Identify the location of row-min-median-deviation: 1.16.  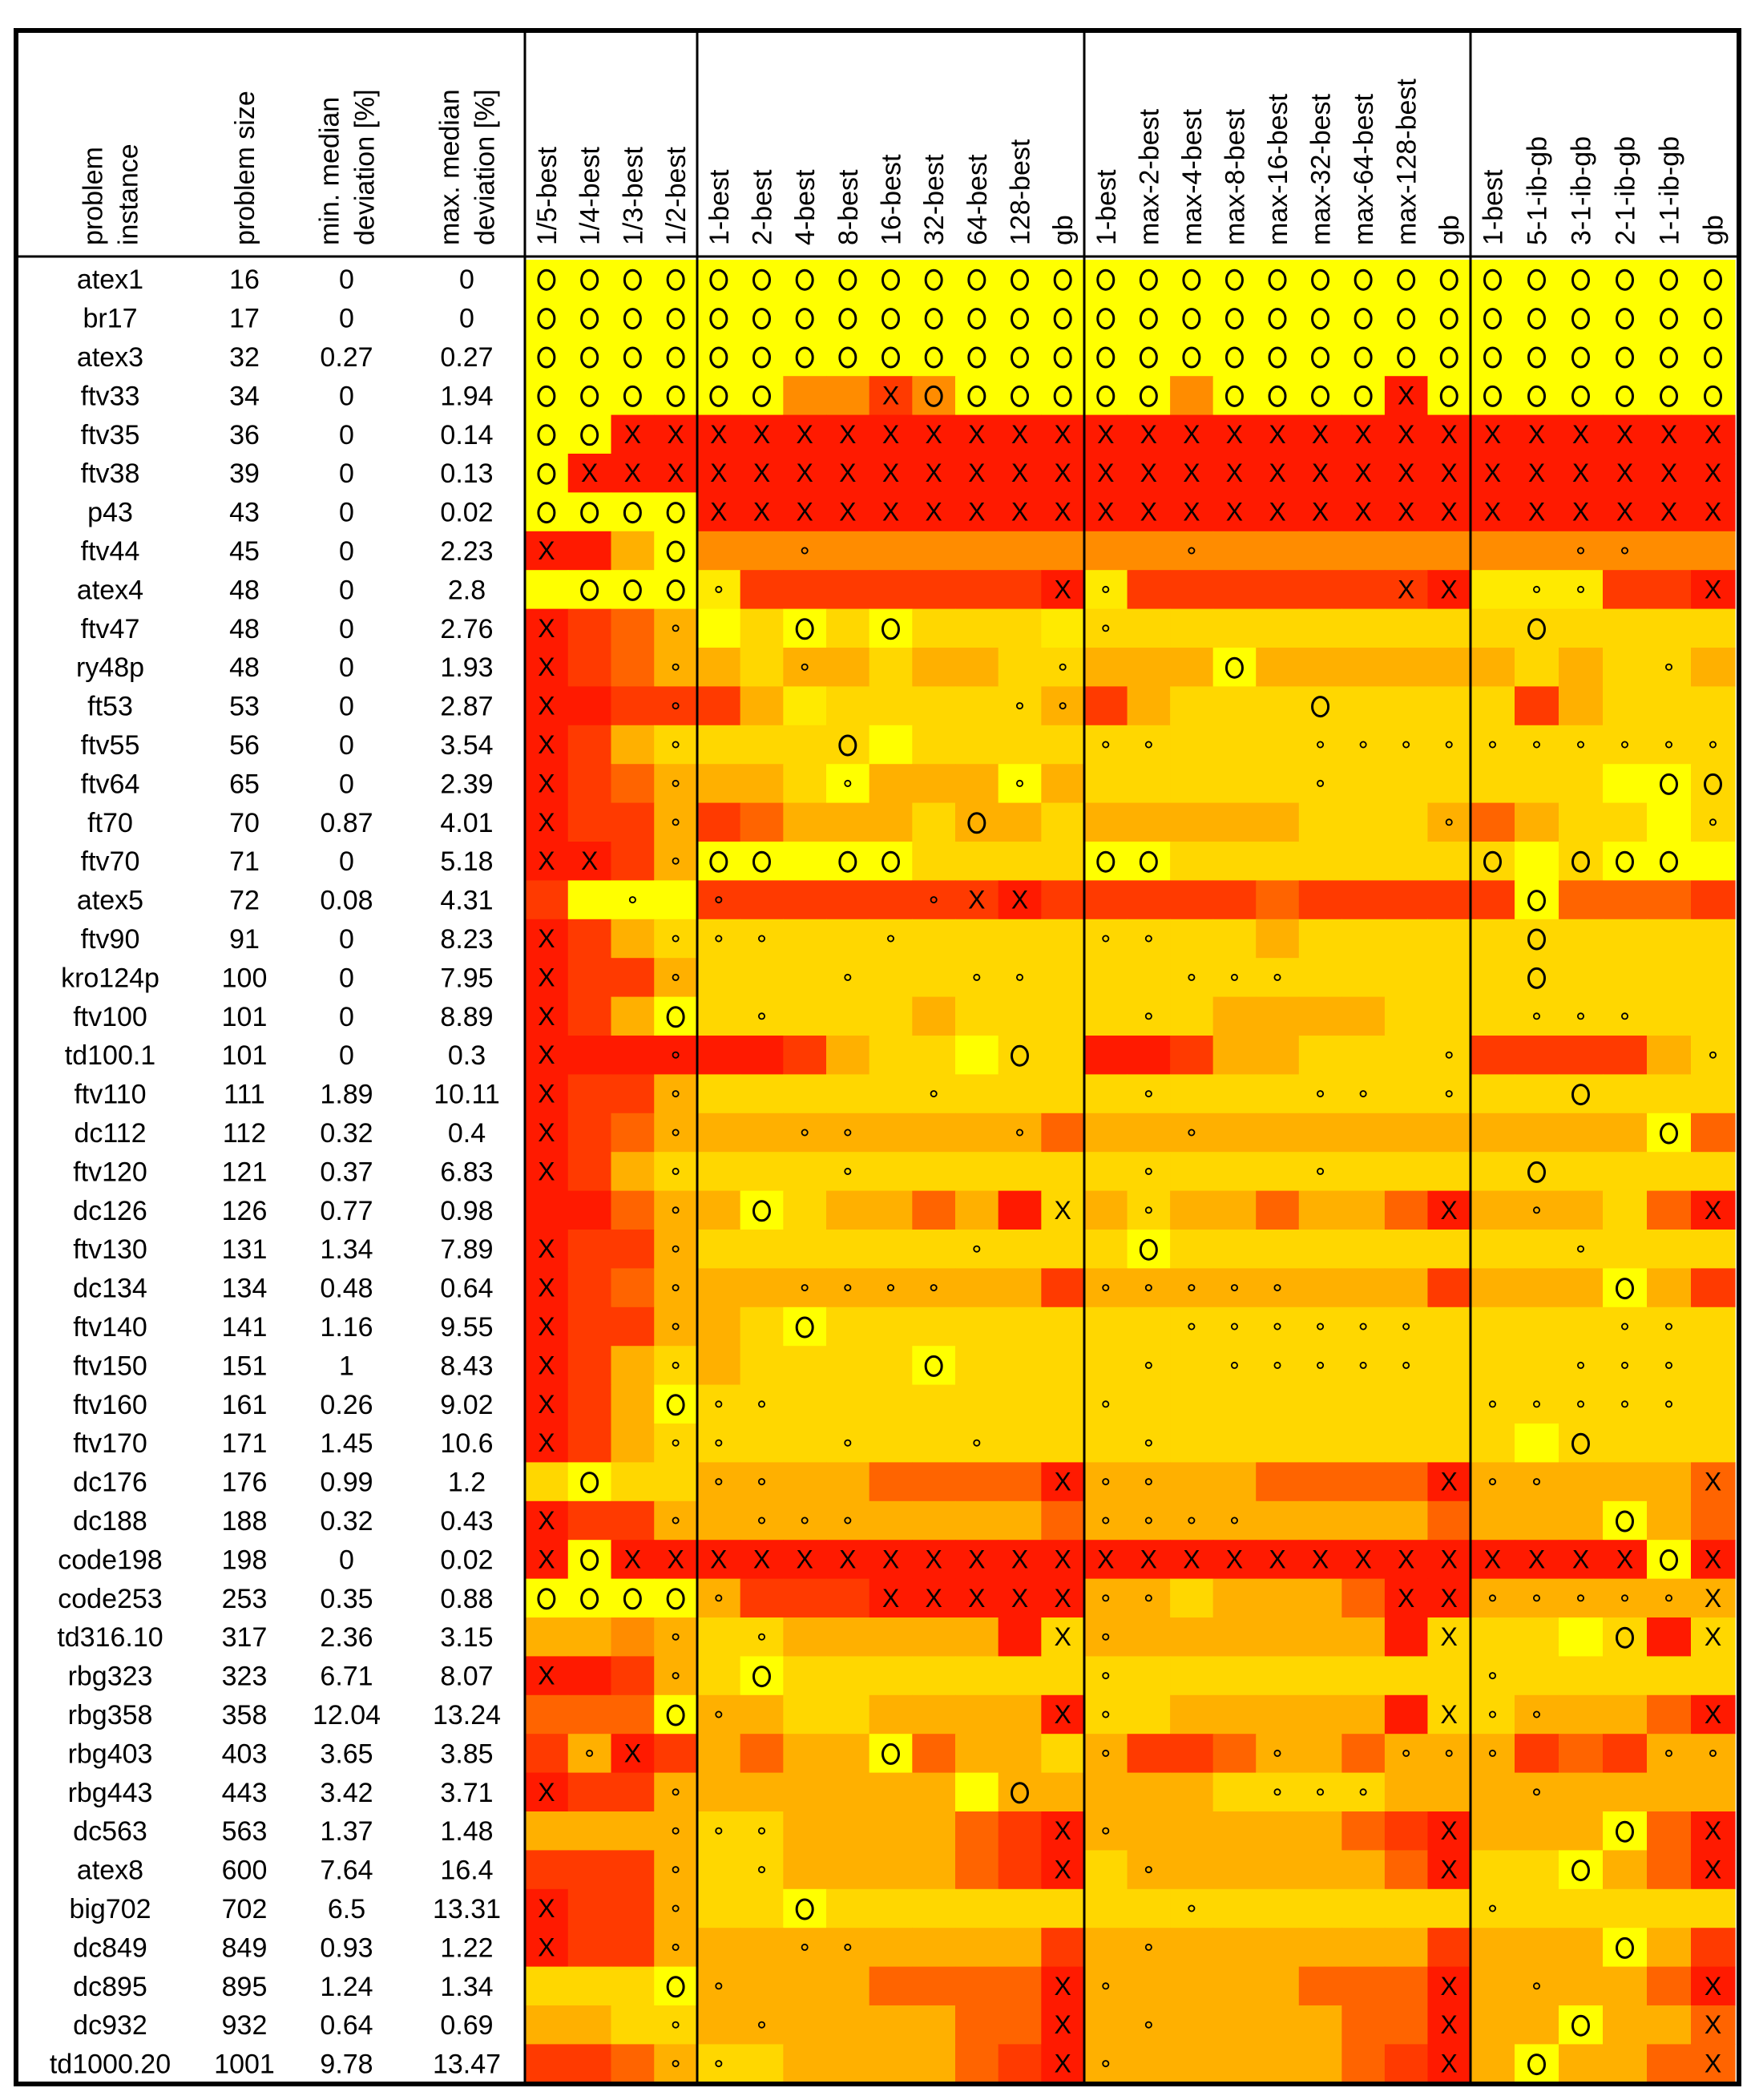
(346, 1327).